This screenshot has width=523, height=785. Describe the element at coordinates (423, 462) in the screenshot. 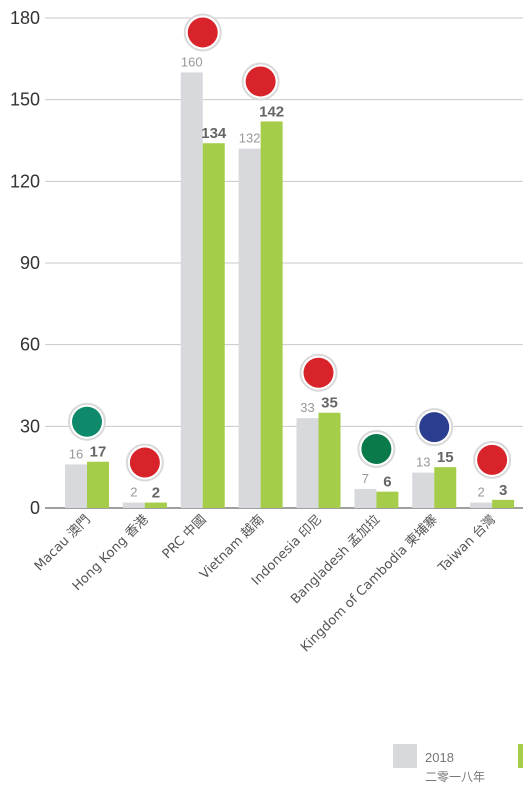

I see `data-label-2018: 13` at that location.